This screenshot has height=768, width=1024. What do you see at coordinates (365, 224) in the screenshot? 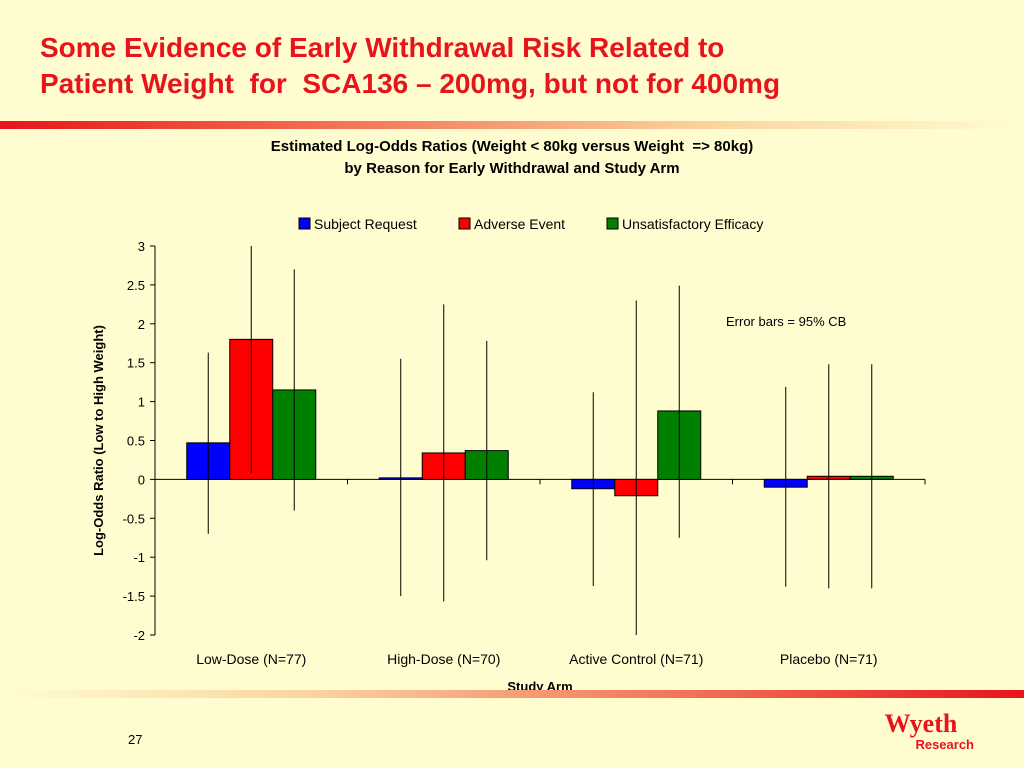
I see `legend-label: Subject Request` at bounding box center [365, 224].